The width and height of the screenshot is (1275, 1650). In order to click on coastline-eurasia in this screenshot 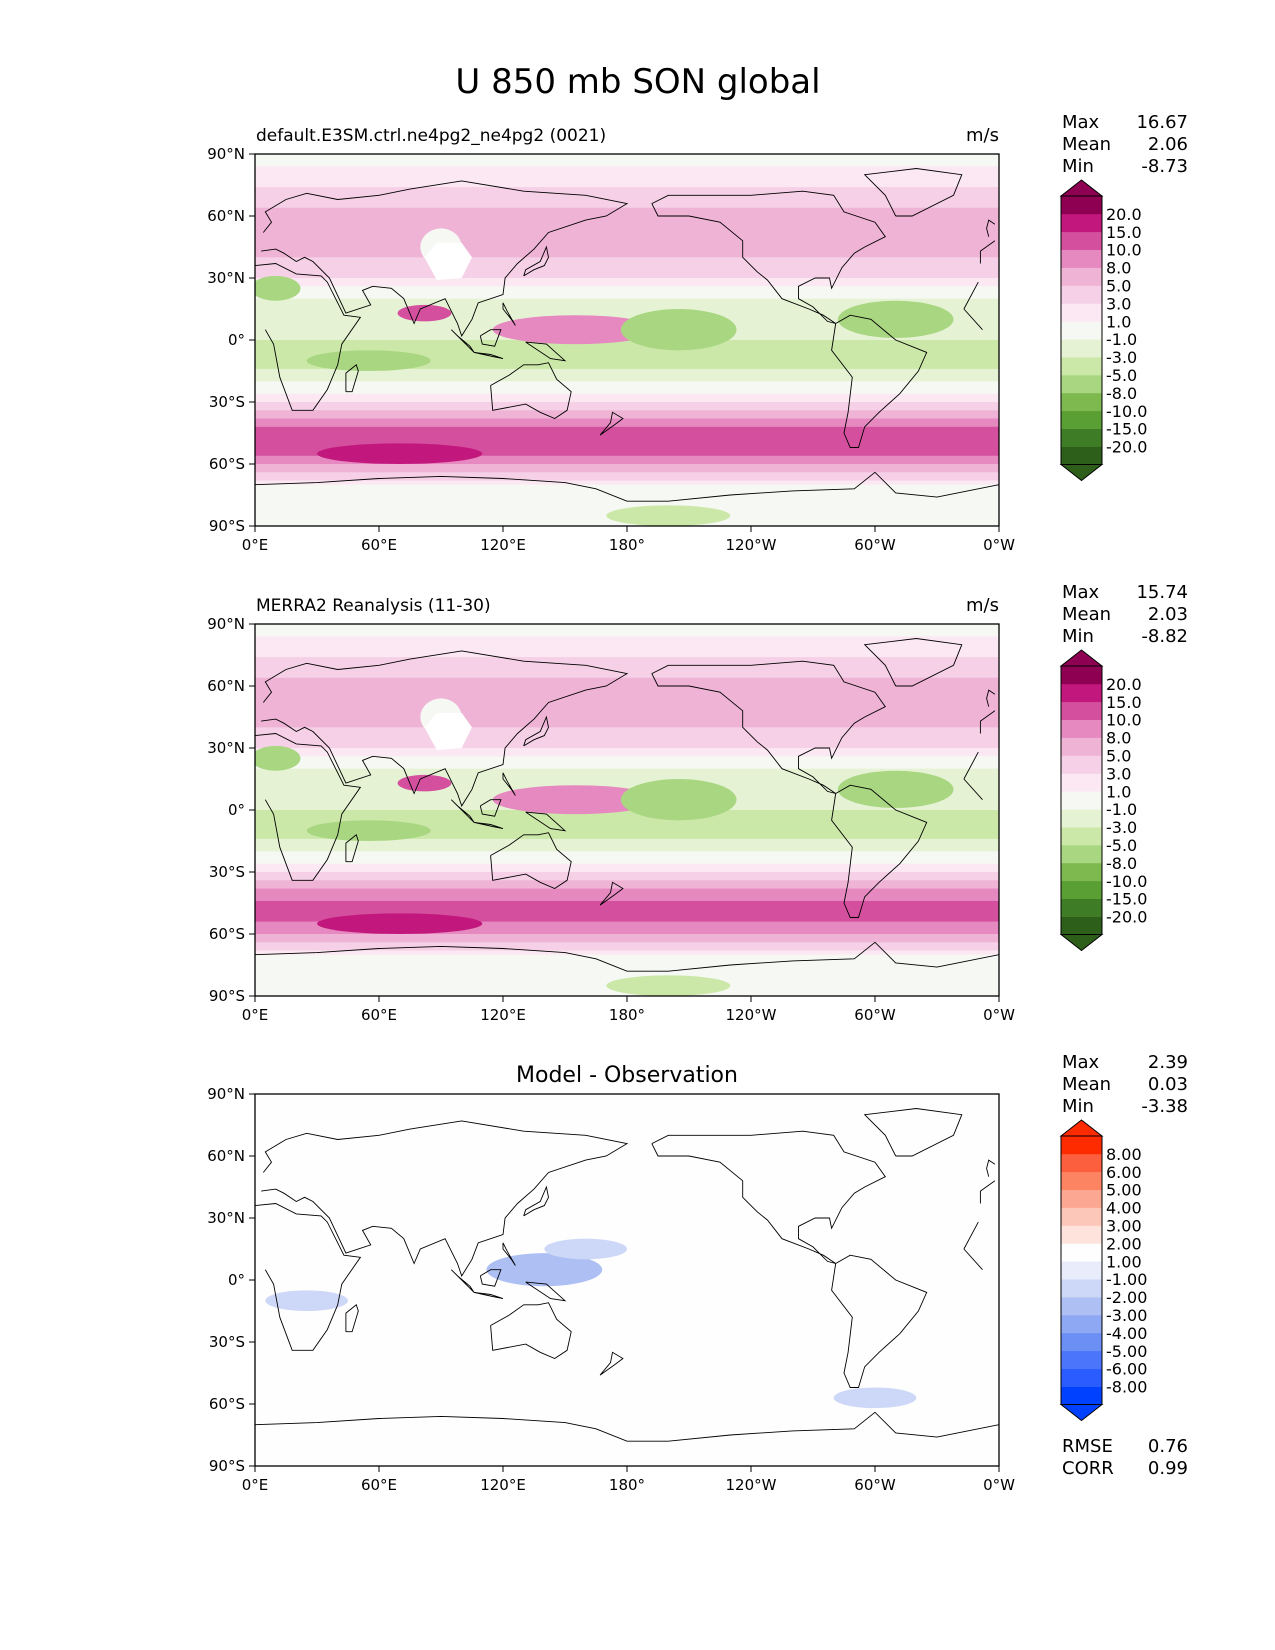, I will do `click(987, 1192)`.